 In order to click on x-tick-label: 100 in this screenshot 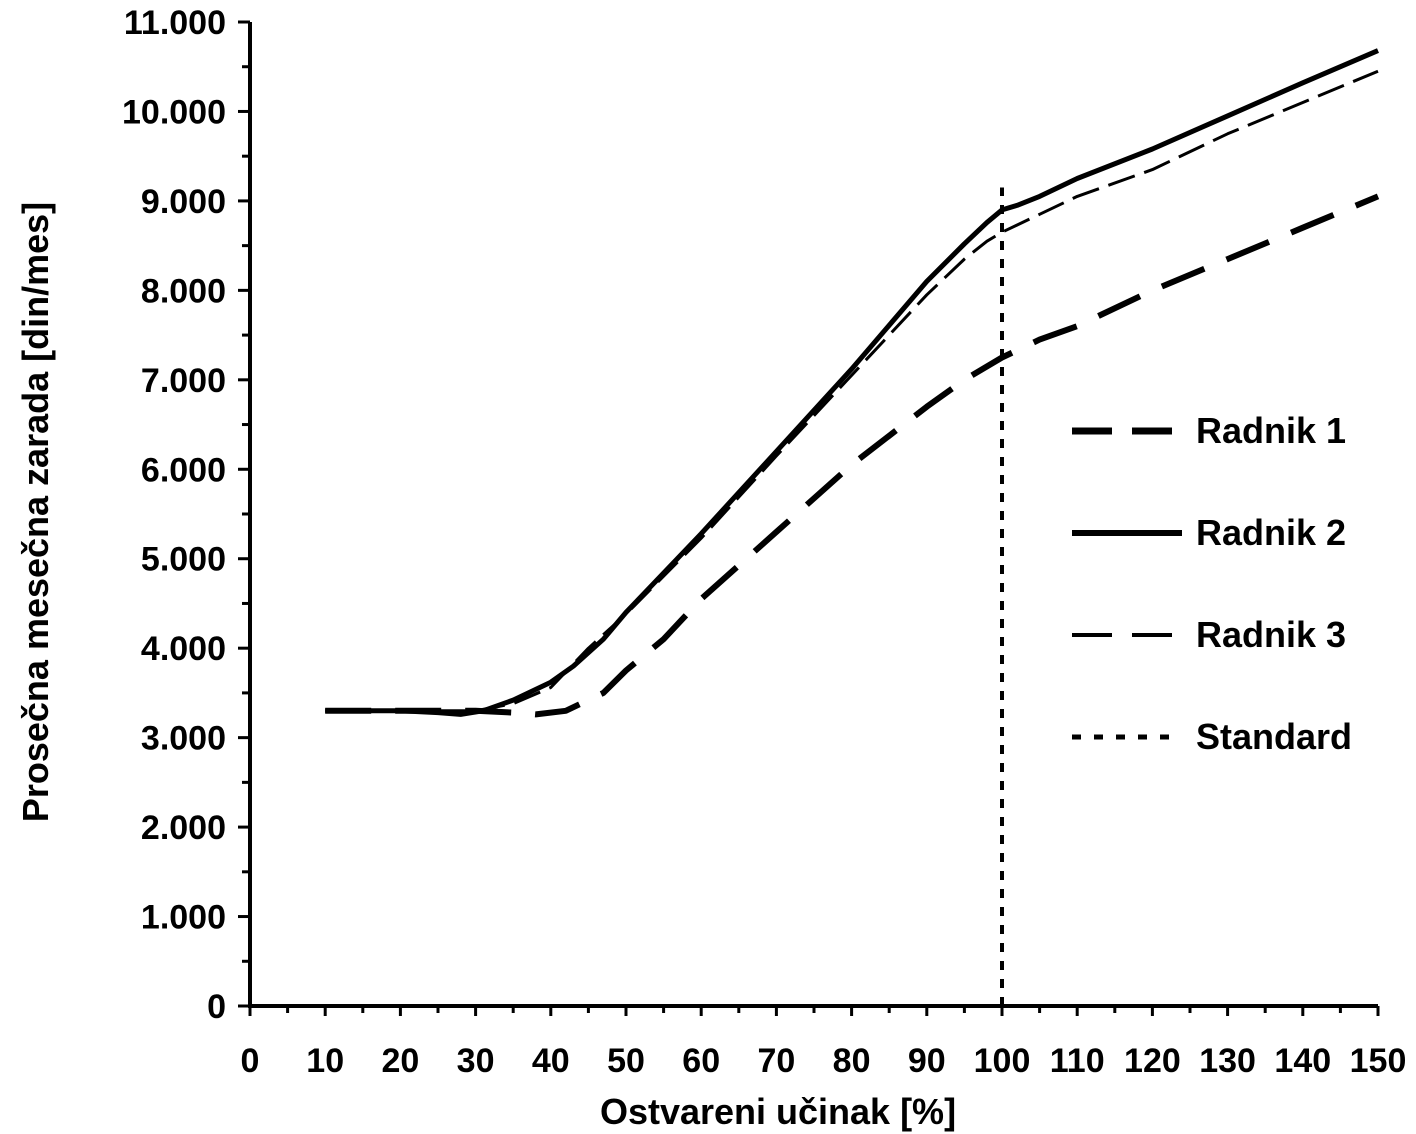, I will do `click(1002, 1061)`.